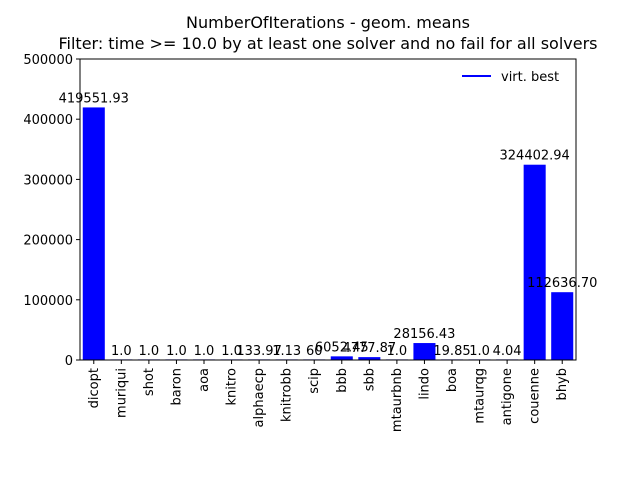 The width and height of the screenshot is (640, 480). I want to click on x-tick-label: bbb, so click(342, 380).